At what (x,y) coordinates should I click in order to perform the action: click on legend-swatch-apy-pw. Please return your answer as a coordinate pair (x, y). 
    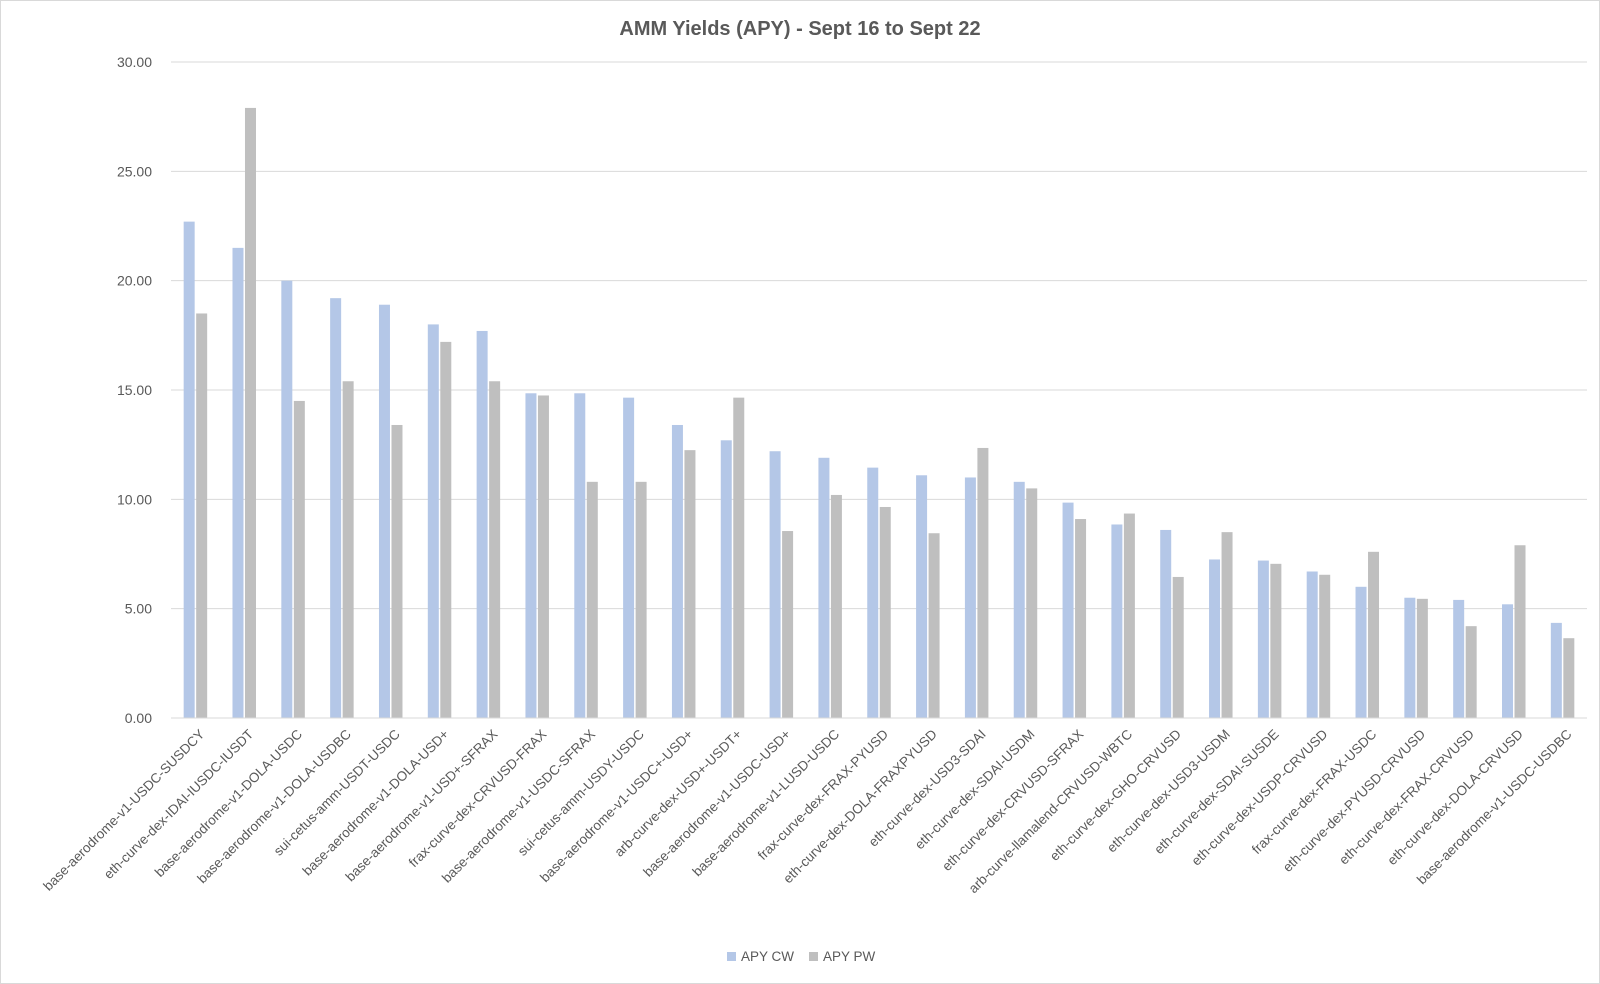
    Looking at the image, I should click on (813, 956).